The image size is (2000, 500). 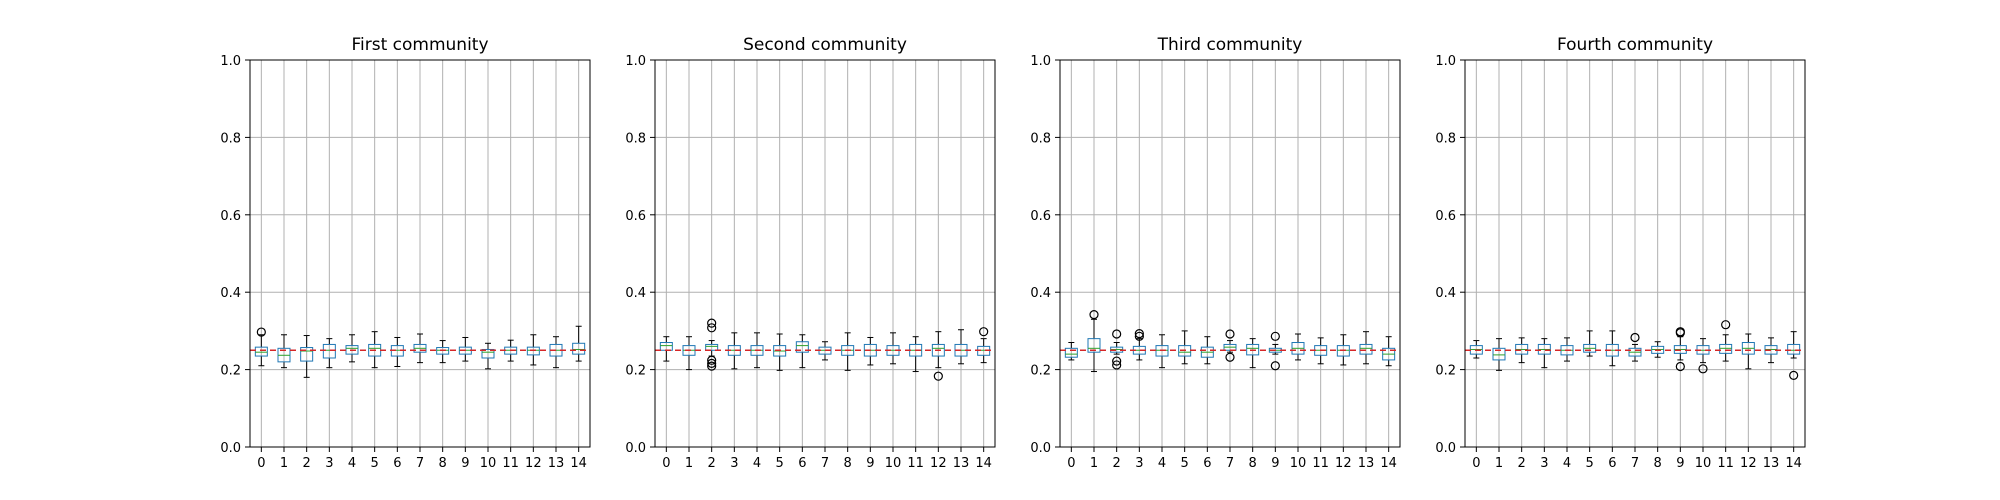 What do you see at coordinates (1635, 45) in the screenshot?
I see `chart-title: Fourth community` at bounding box center [1635, 45].